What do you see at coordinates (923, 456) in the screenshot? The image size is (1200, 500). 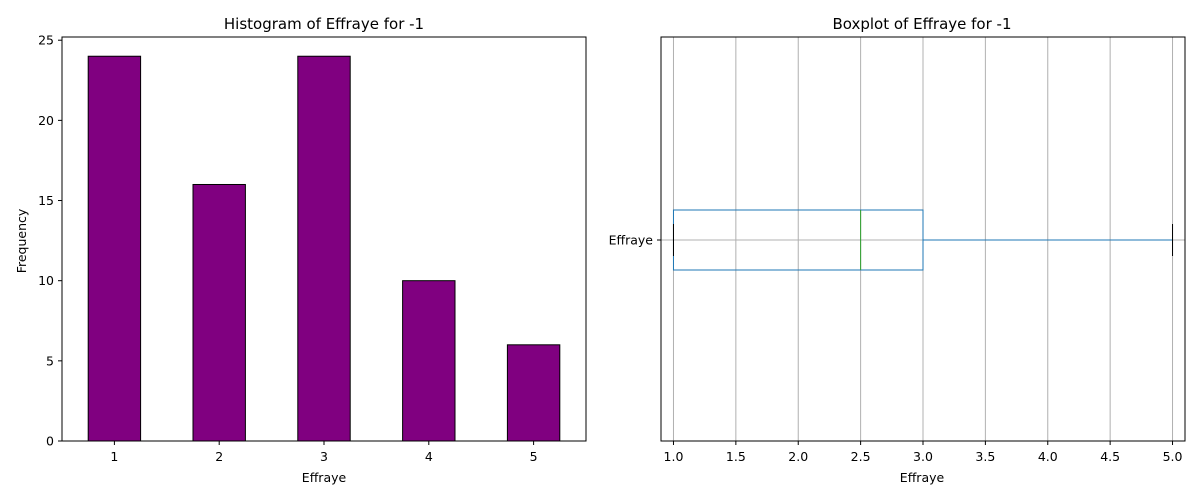 I see `boxplot-x-tick-label: 3.0` at bounding box center [923, 456].